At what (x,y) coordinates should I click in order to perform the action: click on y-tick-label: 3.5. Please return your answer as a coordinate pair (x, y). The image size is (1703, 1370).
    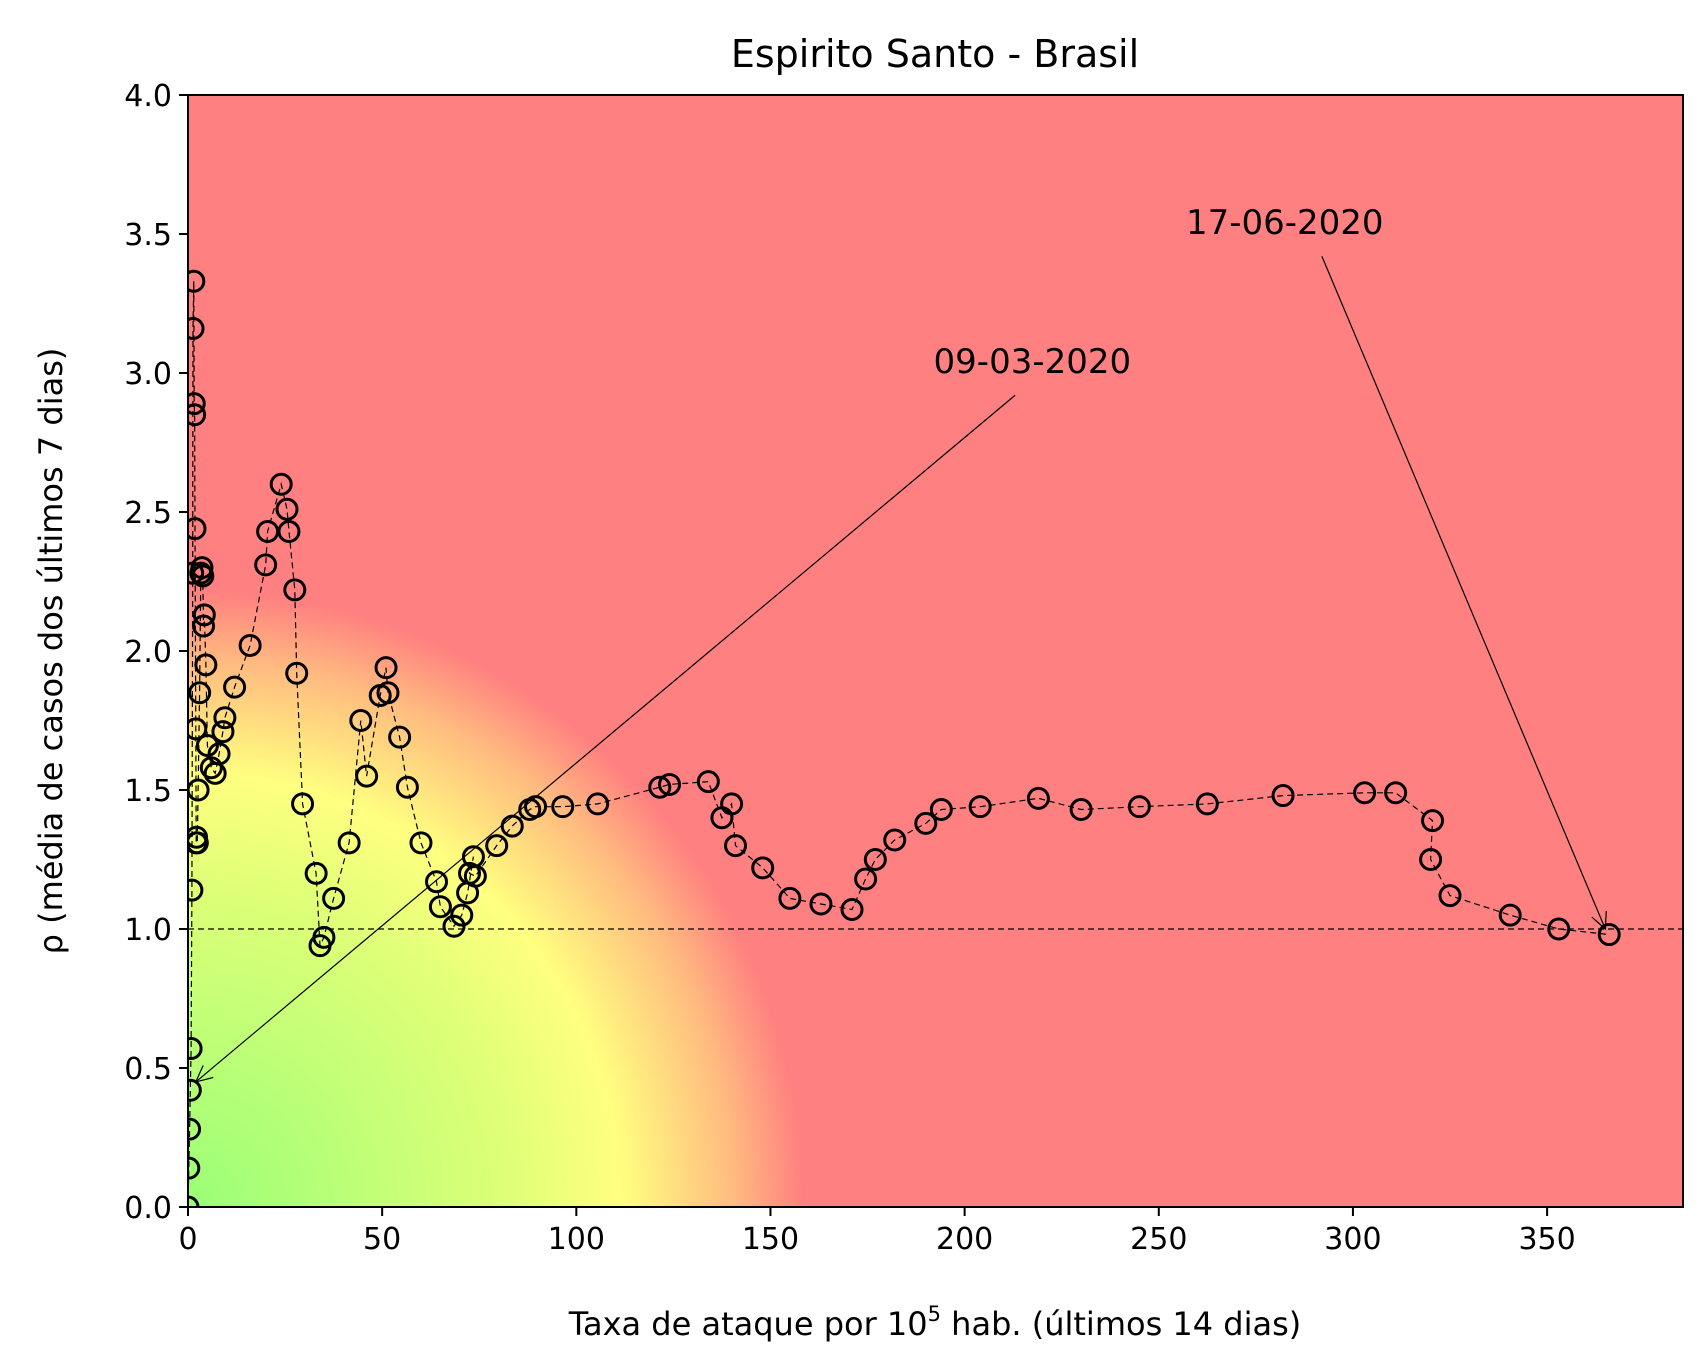
    Looking at the image, I should click on (148, 235).